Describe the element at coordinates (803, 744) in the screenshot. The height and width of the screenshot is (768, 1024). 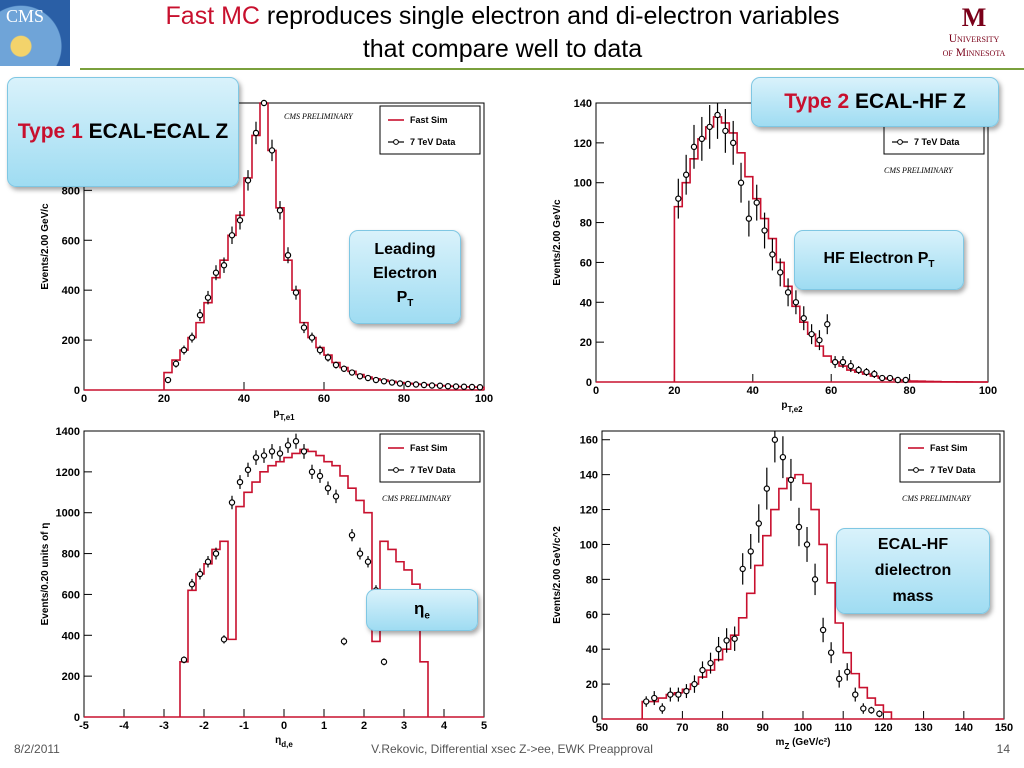
I see `x-axis-label: mZ (GeV/c²)` at that location.